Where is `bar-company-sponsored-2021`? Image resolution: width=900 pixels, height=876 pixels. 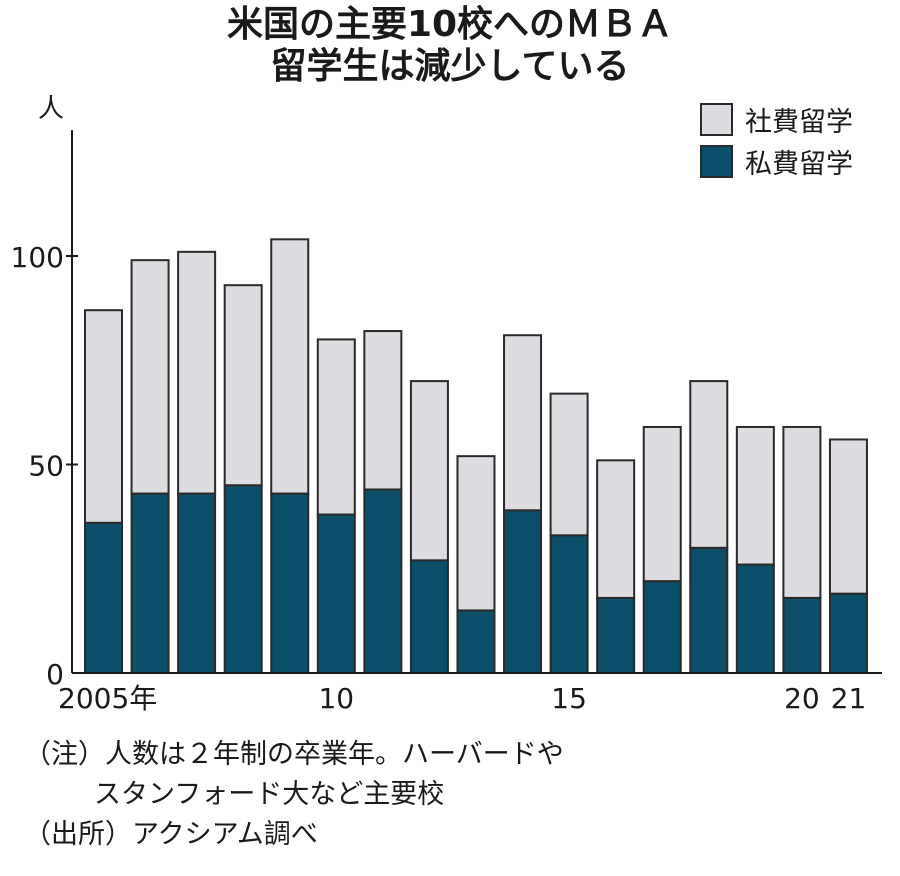 bar-company-sponsored-2021 is located at coordinates (848, 516).